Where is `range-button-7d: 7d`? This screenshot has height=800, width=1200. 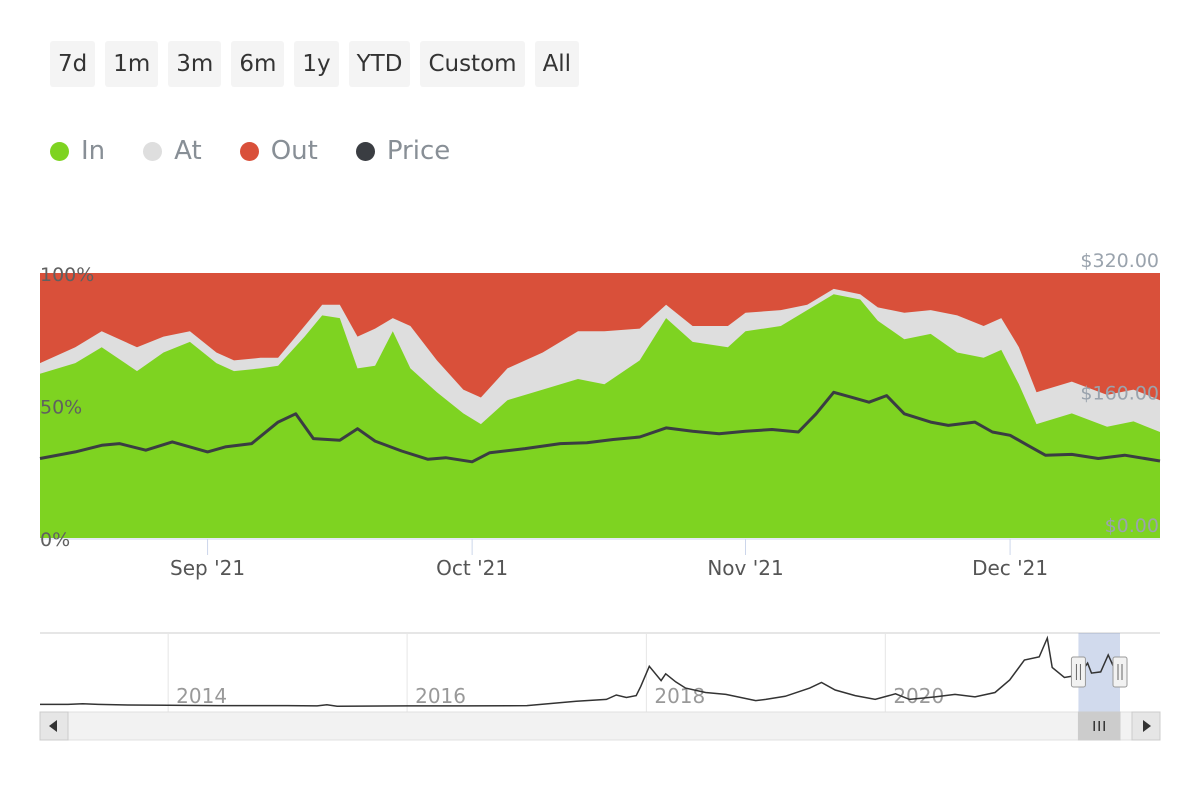
range-button-7d: 7d is located at coordinates (73, 64).